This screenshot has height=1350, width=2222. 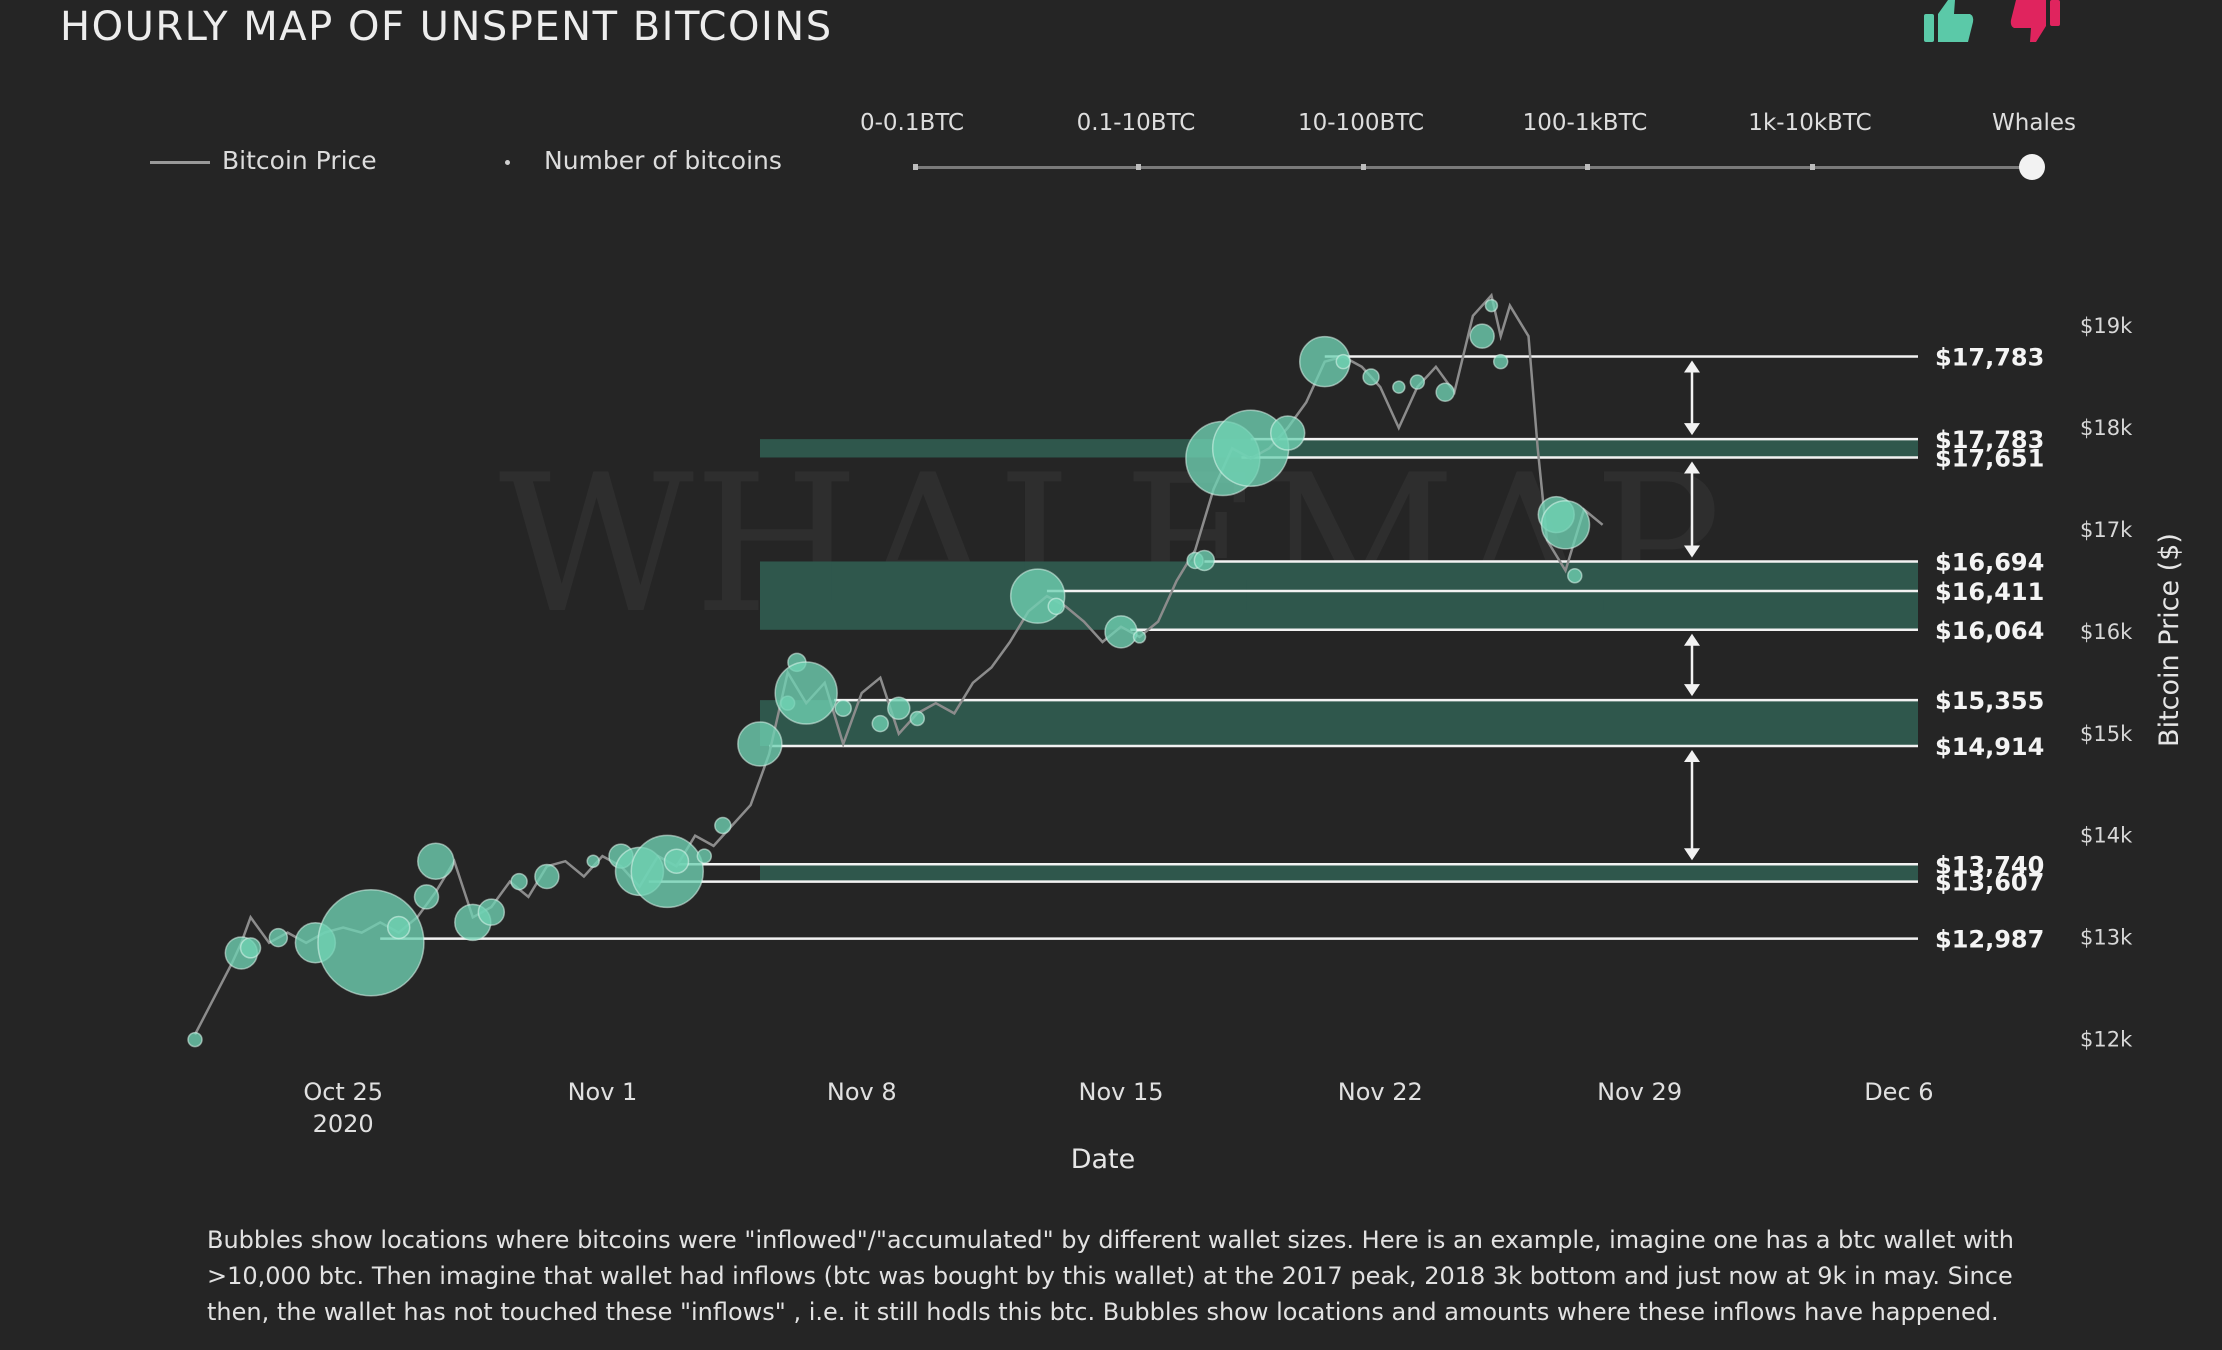 What do you see at coordinates (2106, 938) in the screenshot?
I see `y-tick-label: $13k` at bounding box center [2106, 938].